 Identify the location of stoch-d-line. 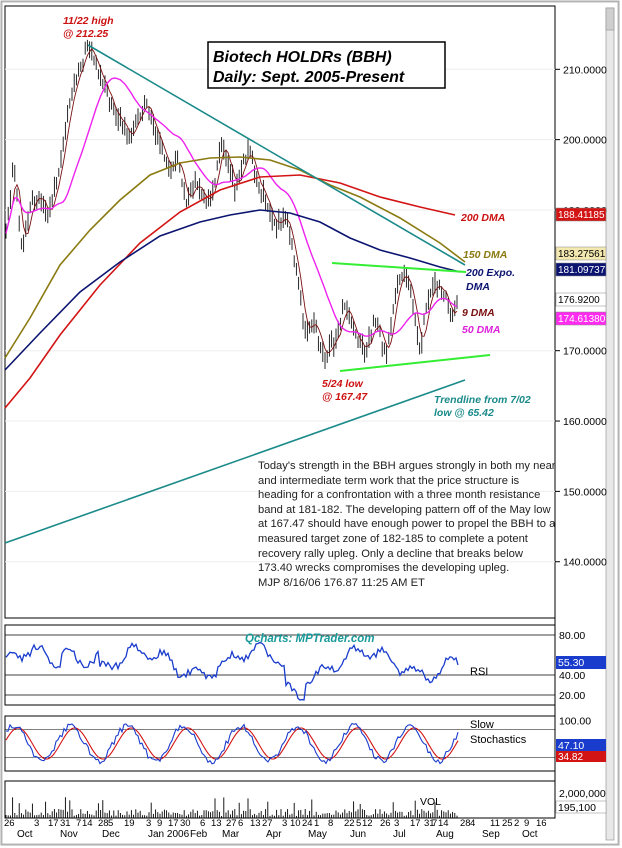
(232, 743).